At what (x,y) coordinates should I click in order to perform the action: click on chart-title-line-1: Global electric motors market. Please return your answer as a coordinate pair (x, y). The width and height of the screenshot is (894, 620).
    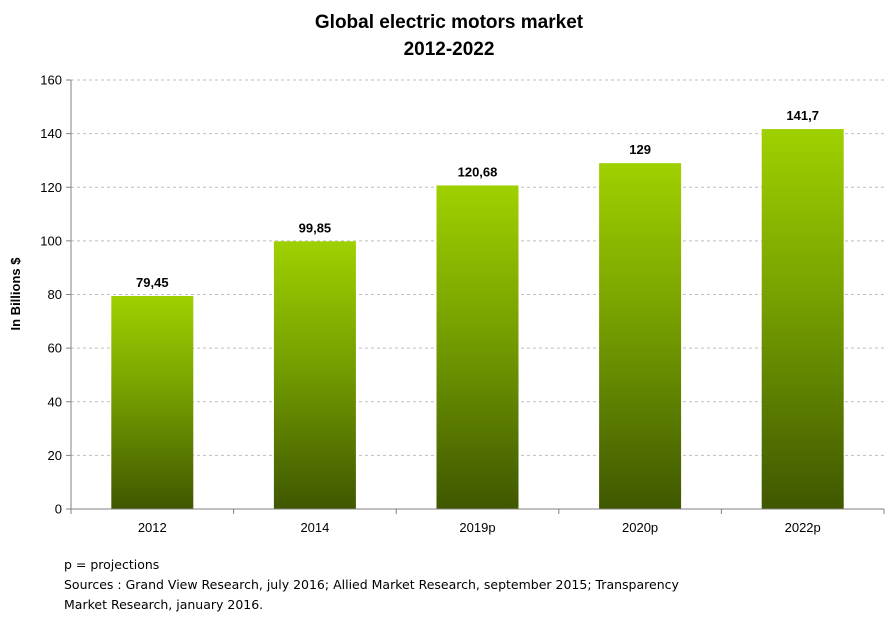
    Looking at the image, I should click on (449, 22).